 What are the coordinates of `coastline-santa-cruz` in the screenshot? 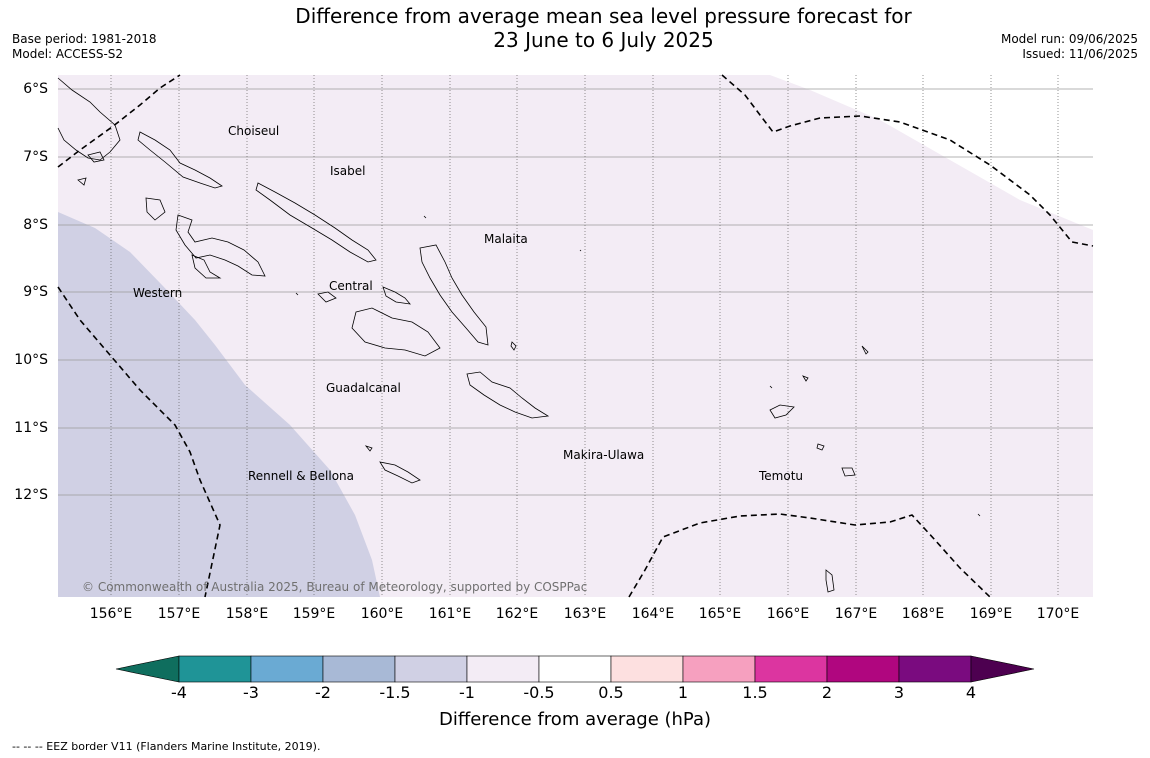 It's located at (782, 411).